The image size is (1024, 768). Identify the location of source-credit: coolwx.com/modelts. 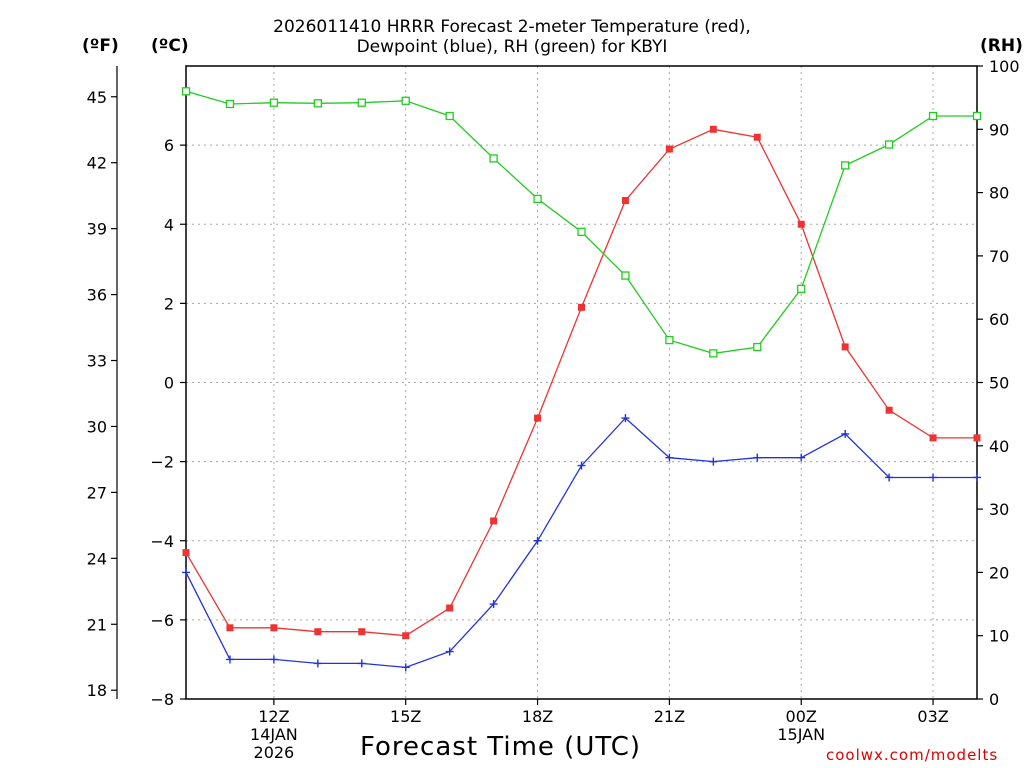
(912, 755).